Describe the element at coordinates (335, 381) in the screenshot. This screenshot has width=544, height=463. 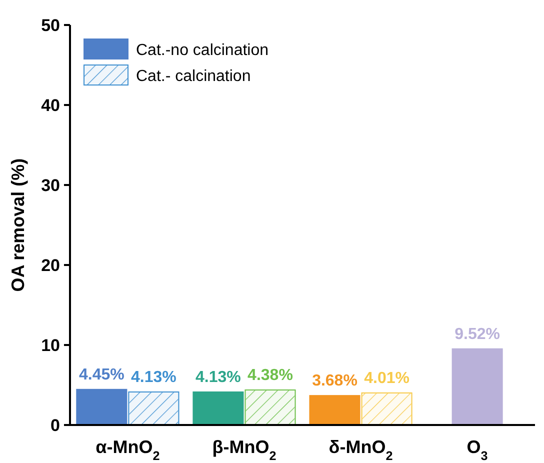
I see `data-label: 3.68%` at that location.